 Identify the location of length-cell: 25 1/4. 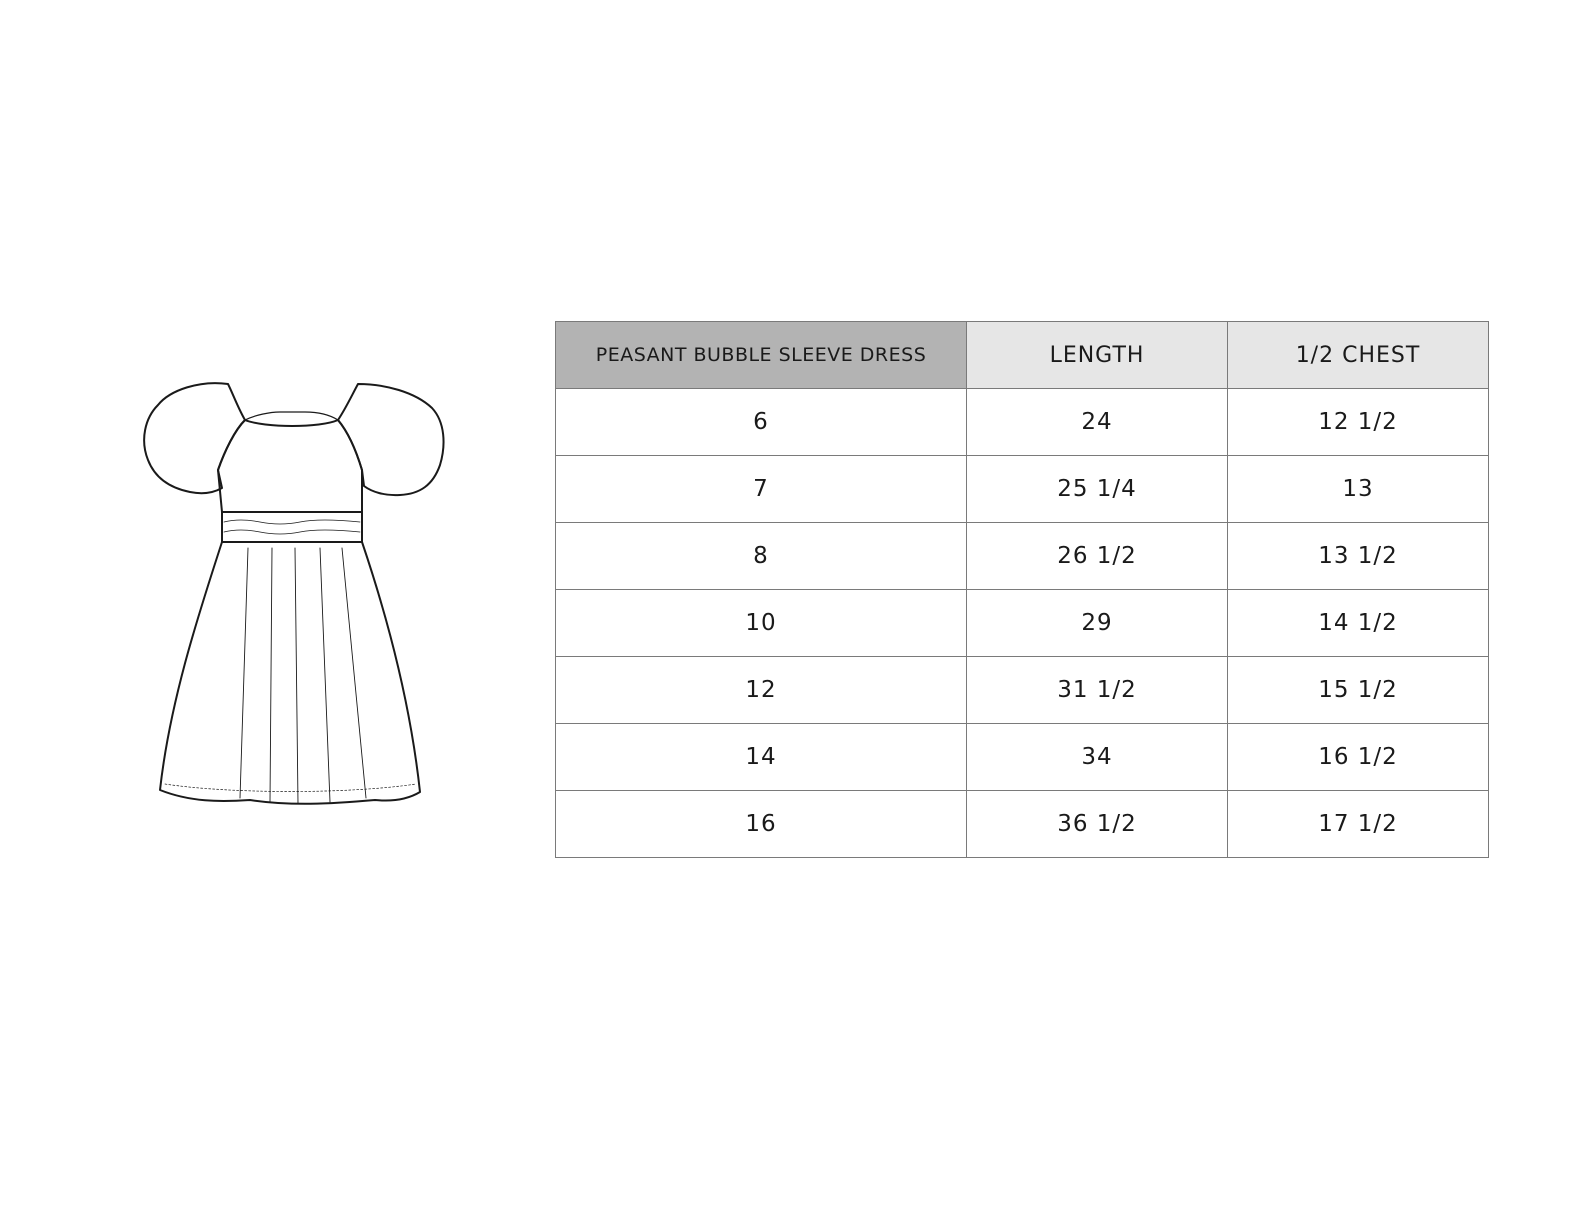
(1097, 489).